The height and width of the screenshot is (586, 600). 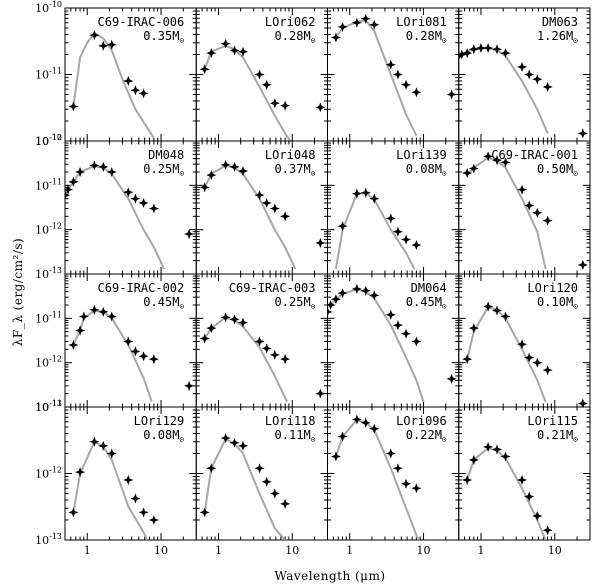 What do you see at coordinates (295, 436) in the screenshot?
I see `object-mass: 0.11M⊙` at bounding box center [295, 436].